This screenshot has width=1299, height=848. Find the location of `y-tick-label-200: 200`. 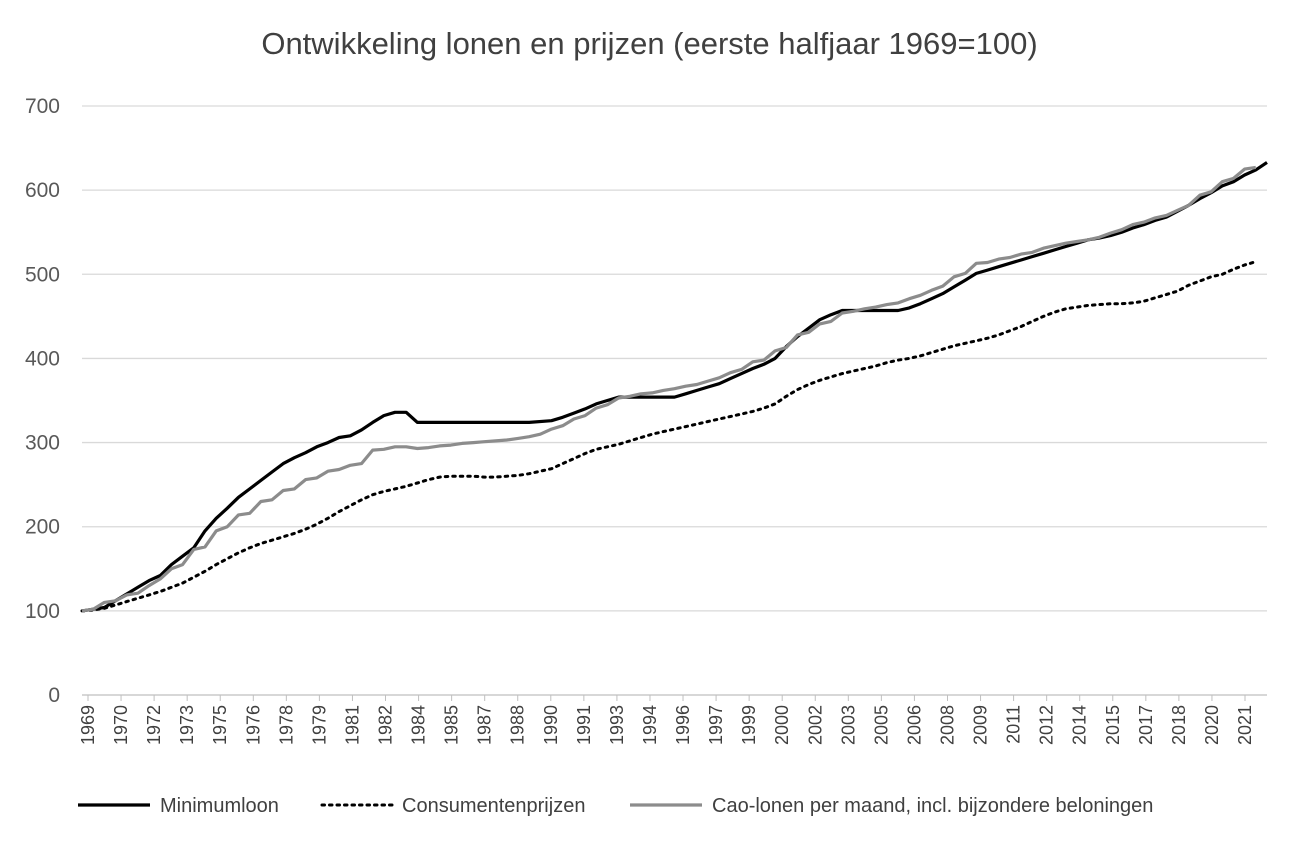

y-tick-label-200: 200 is located at coordinates (42, 527).